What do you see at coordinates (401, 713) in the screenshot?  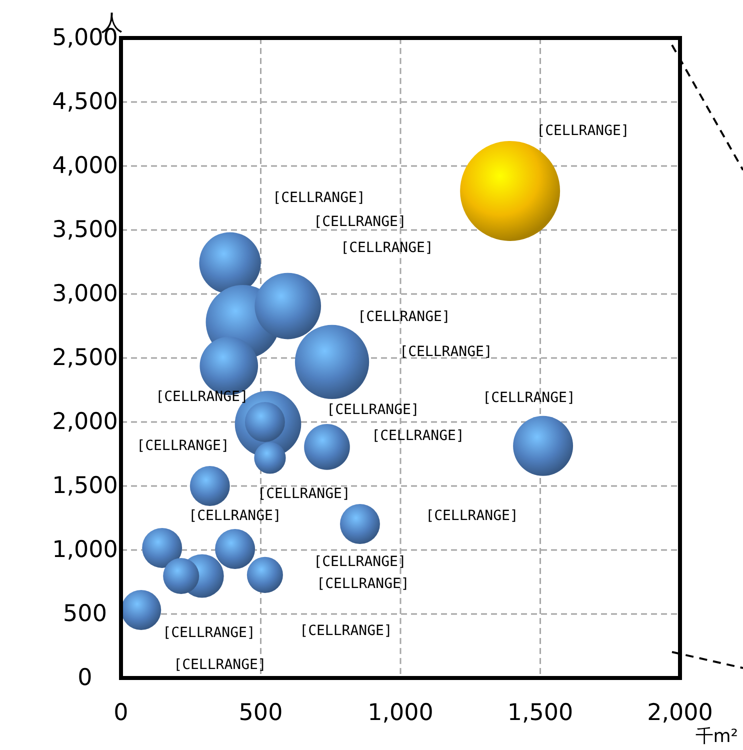 I see `x-tick-label: 1,000` at bounding box center [401, 713].